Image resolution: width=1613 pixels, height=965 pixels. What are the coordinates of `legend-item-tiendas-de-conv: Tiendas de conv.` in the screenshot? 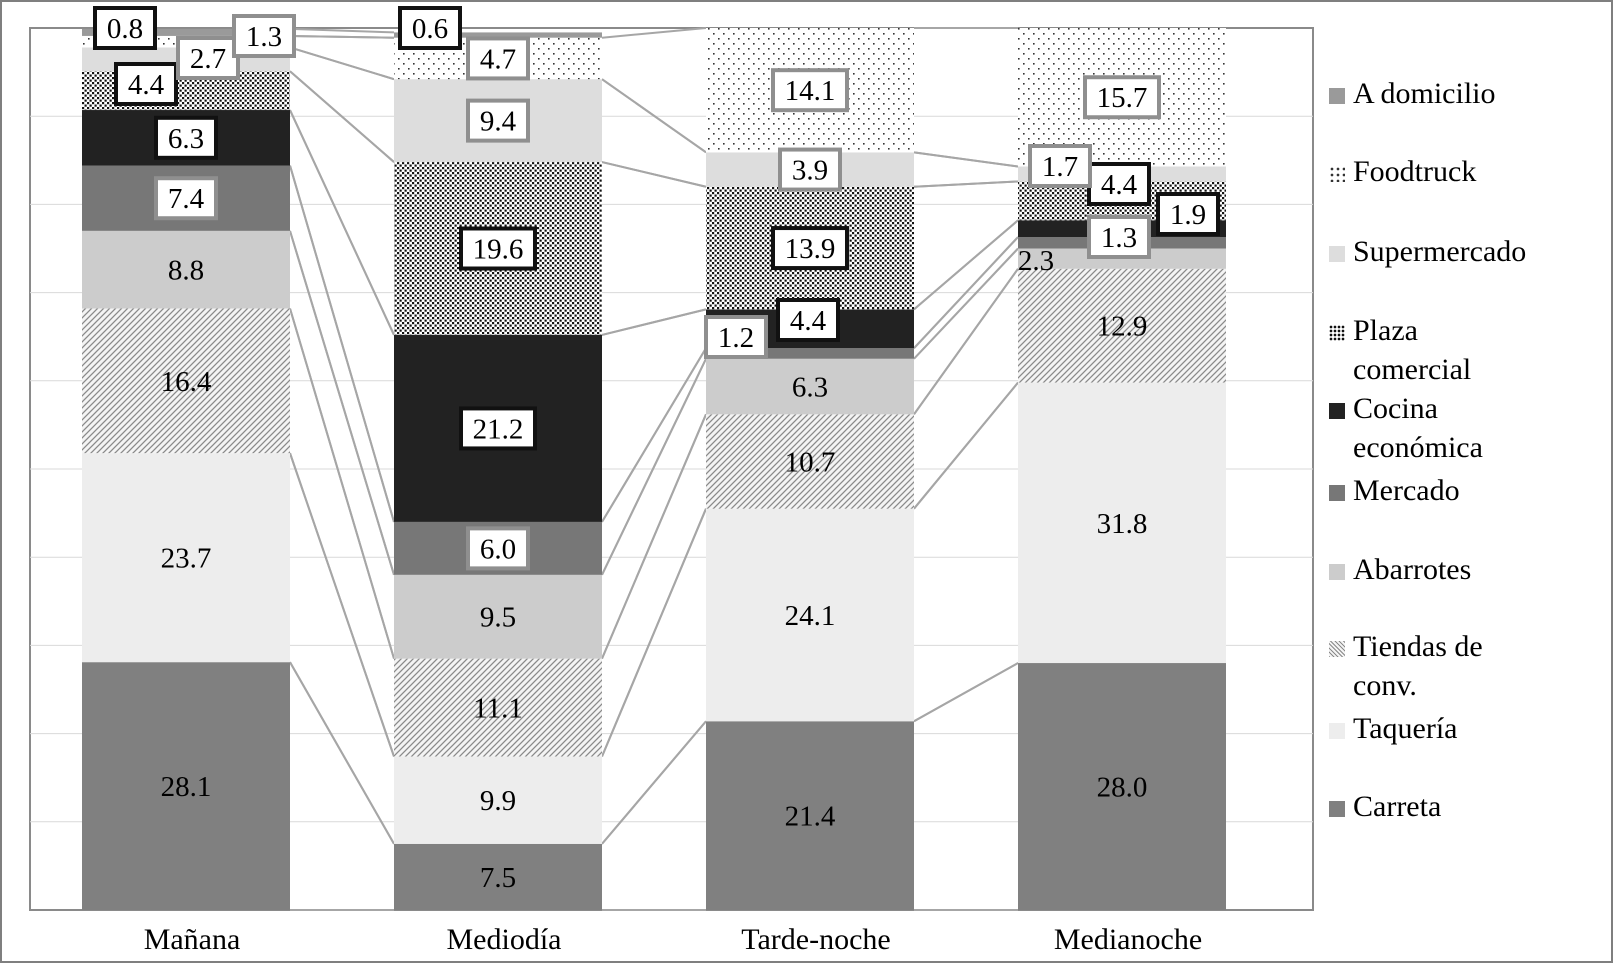 It's located at (1464, 666).